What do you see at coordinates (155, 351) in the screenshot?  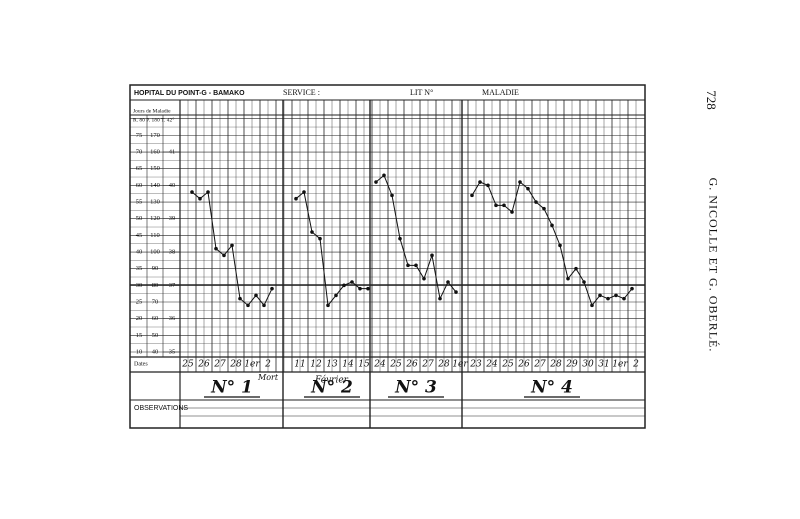 I see `pulse-tick-label: 40` at bounding box center [155, 351].